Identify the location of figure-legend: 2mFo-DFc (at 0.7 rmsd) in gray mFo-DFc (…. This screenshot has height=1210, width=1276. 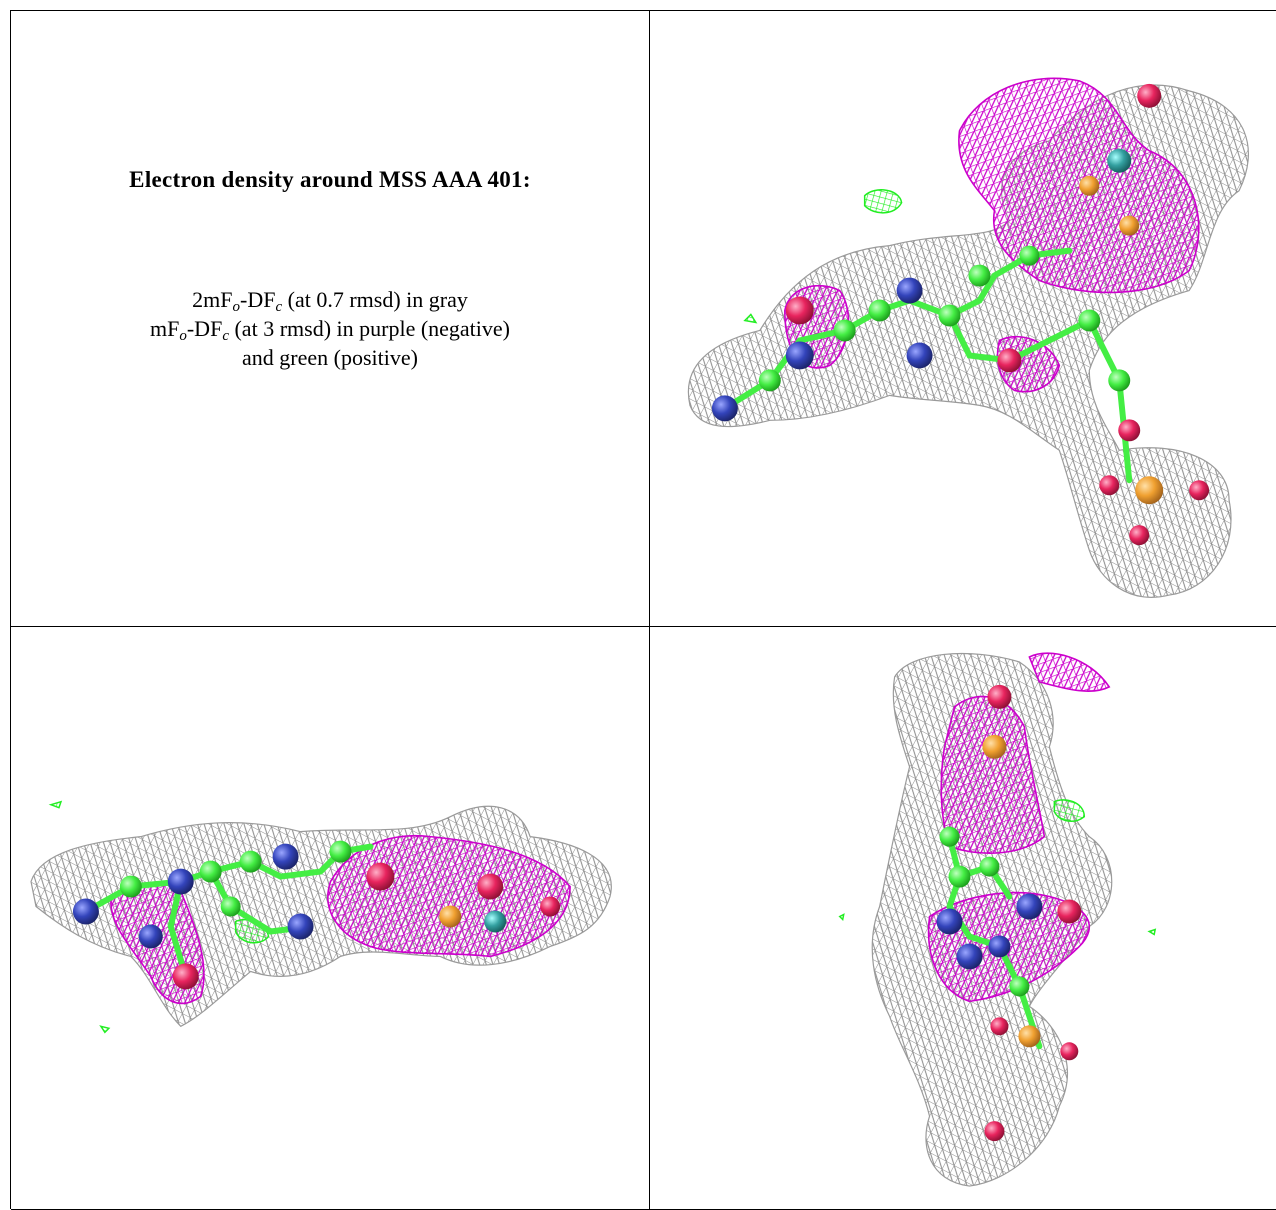
(330, 328).